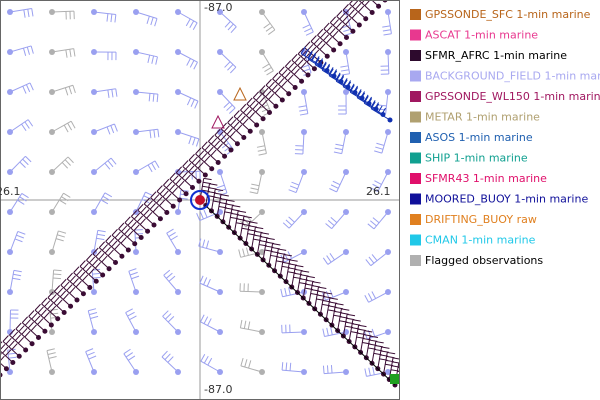  I want to click on buoy-marker, so click(395, 379).